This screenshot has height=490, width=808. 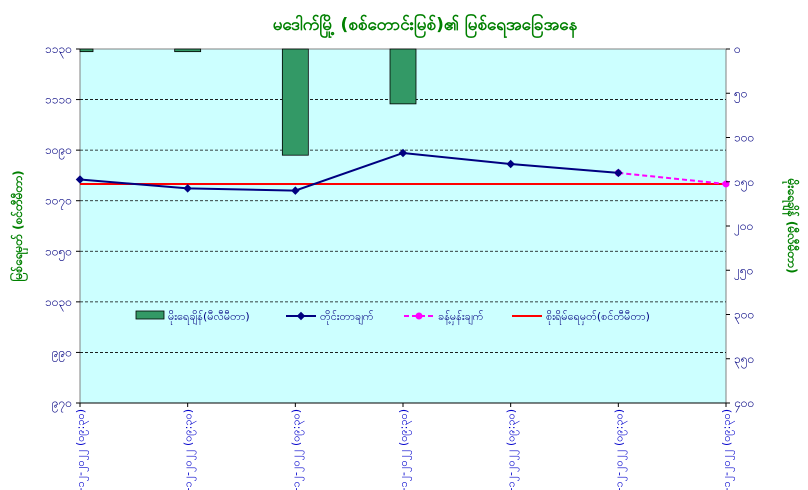 What do you see at coordinates (598, 317) in the screenshot?
I see `legend-label-danger: စိုးရိမ်ရေမှတ်(စင်တီမီတာ)` at bounding box center [598, 317].